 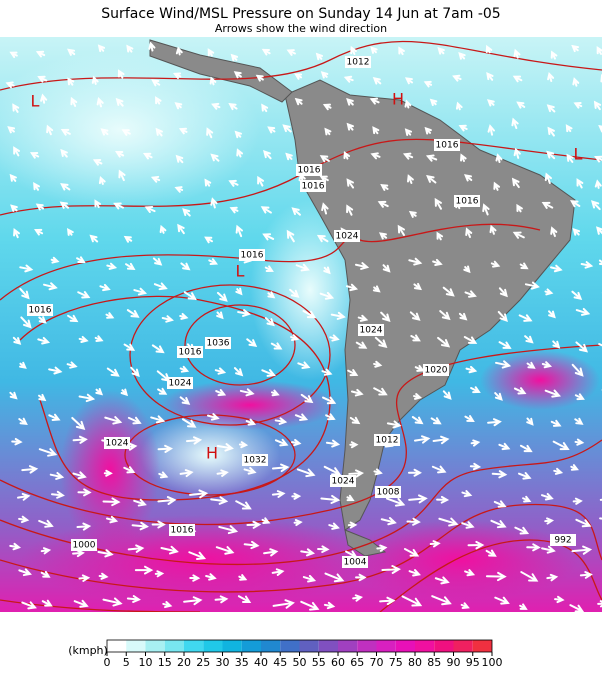 I want to click on colorbar-tick-label: 25, so click(x=203, y=662).